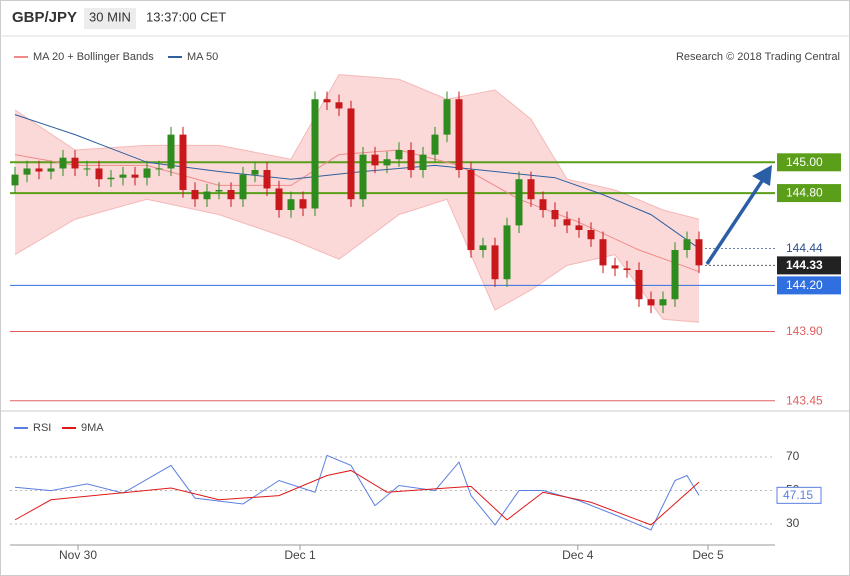 This screenshot has width=850, height=576. Describe the element at coordinates (708, 555) in the screenshot. I see `x-tick-label: Dec 5` at that location.